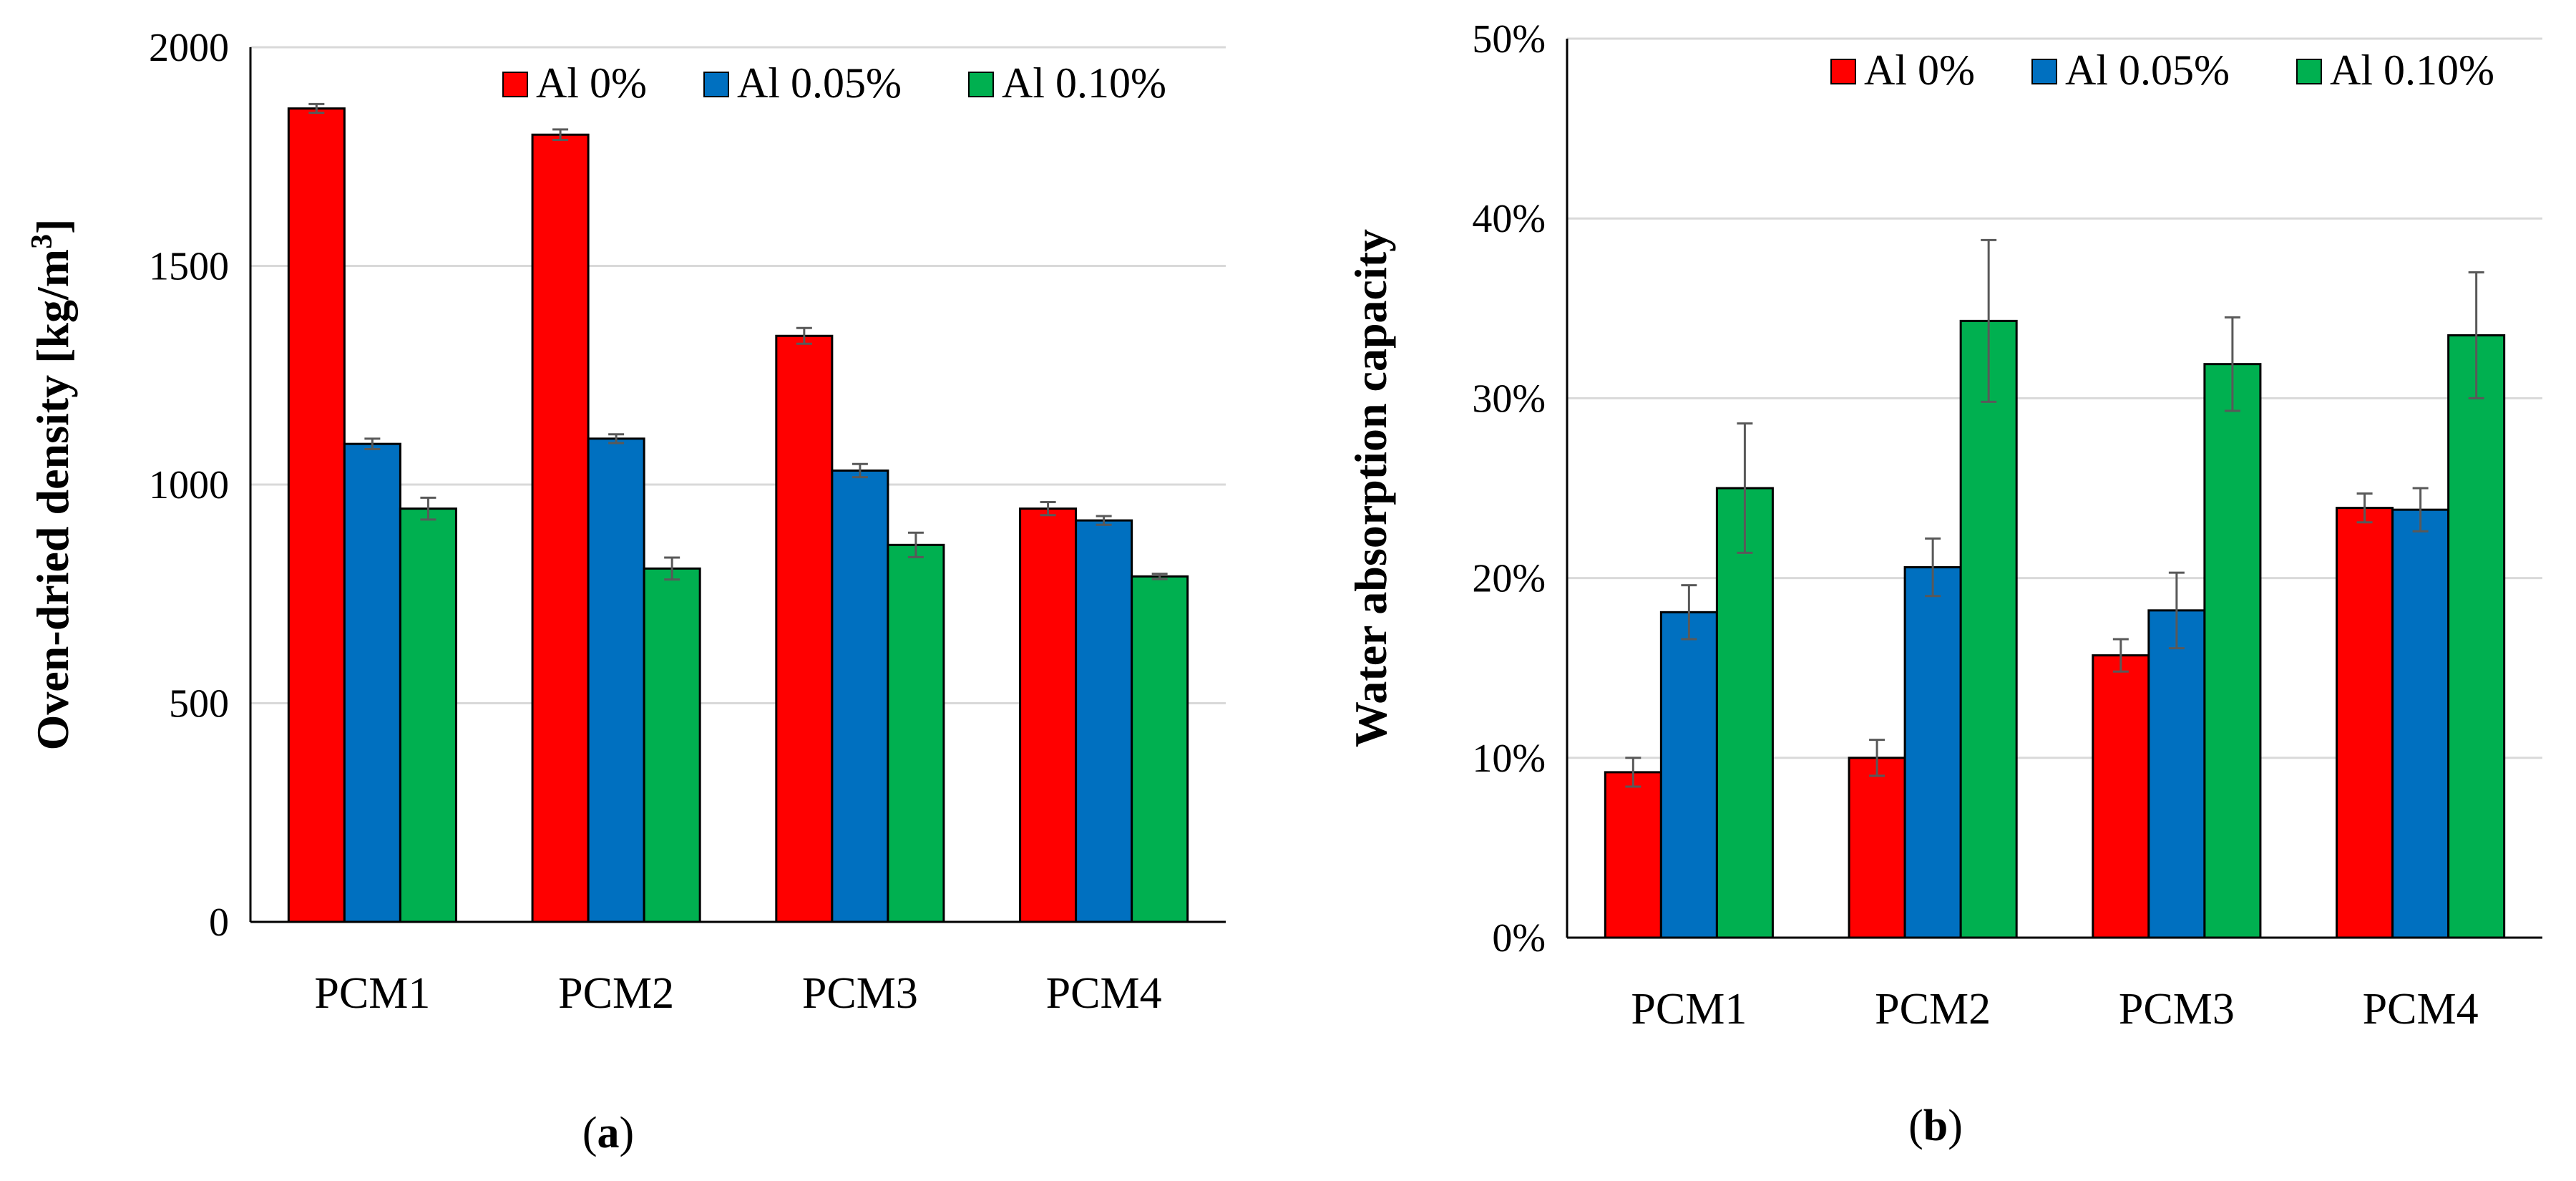 The height and width of the screenshot is (1181, 2576). What do you see at coordinates (1370, 488) in the screenshot?
I see `y-axis-label: Water absorption capacity` at bounding box center [1370, 488].